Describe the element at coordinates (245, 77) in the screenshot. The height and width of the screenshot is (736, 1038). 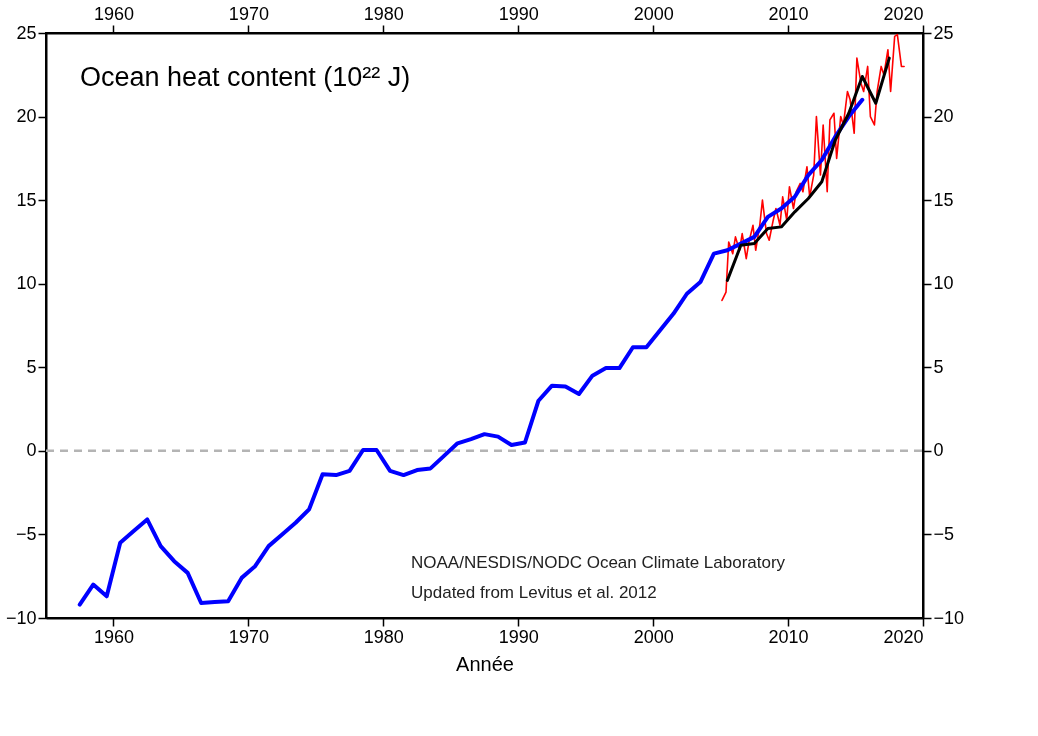
I see `text: Ocean heat content (10²² J)` at that location.